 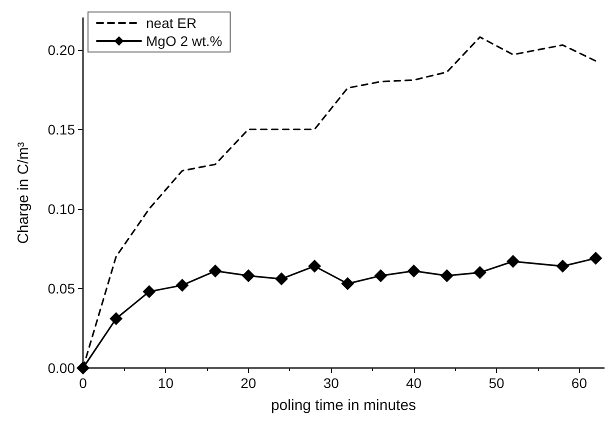 What do you see at coordinates (62, 368) in the screenshot?
I see `y-tick-label: 0.00` at bounding box center [62, 368].